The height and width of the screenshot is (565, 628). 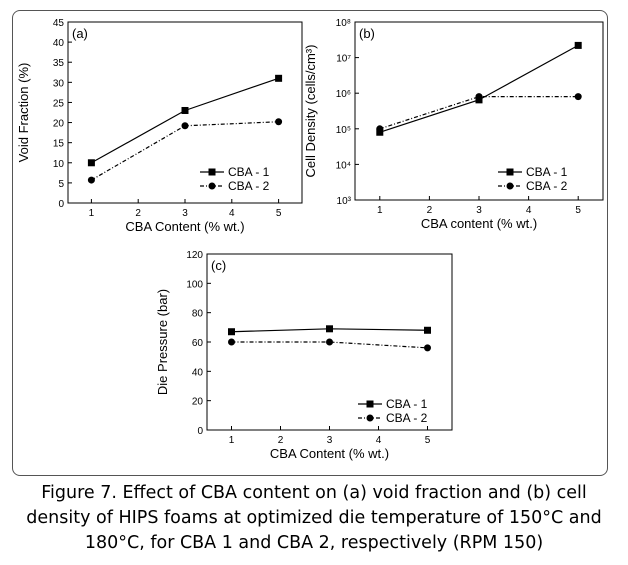 What do you see at coordinates (479, 223) in the screenshot?
I see `x-axis-label: CBA content (% wt.)` at bounding box center [479, 223].